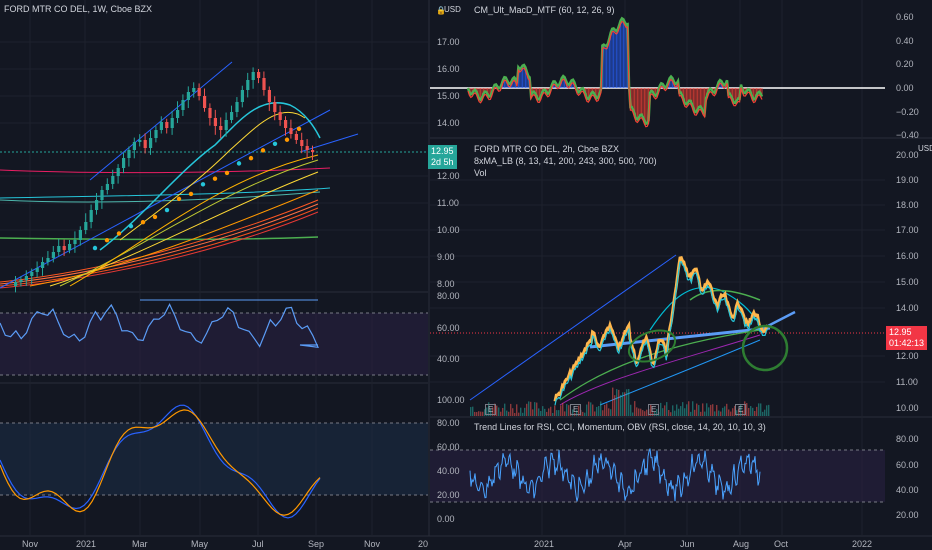  Describe the element at coordinates (547, 149) in the screenshot. I see `right-chart-title: FORD MTR CO DEL, 2h, Cboe BZX` at that location.